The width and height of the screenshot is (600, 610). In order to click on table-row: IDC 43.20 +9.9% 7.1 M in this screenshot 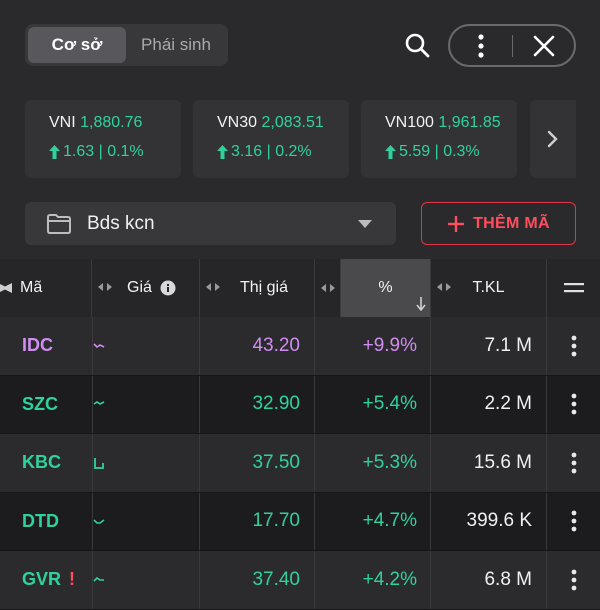, I will do `click(300, 346)`.